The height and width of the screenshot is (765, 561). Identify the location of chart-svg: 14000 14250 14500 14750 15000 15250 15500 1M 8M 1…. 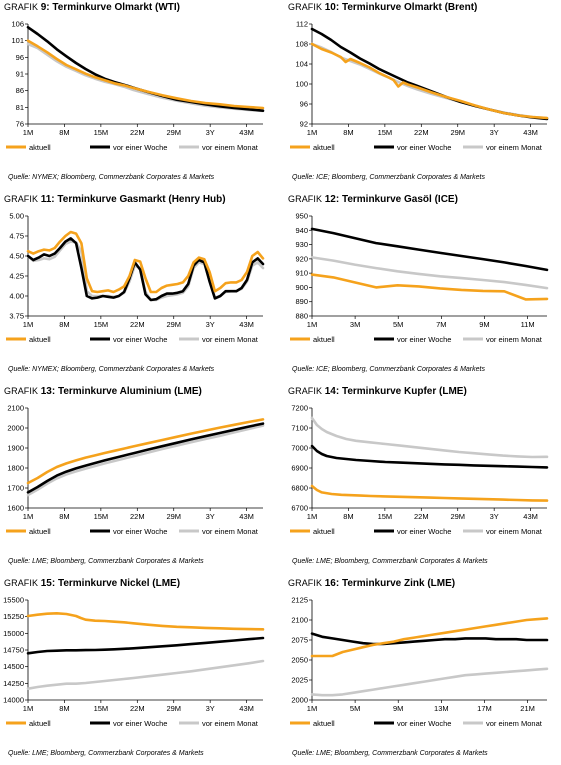
(134, 662).